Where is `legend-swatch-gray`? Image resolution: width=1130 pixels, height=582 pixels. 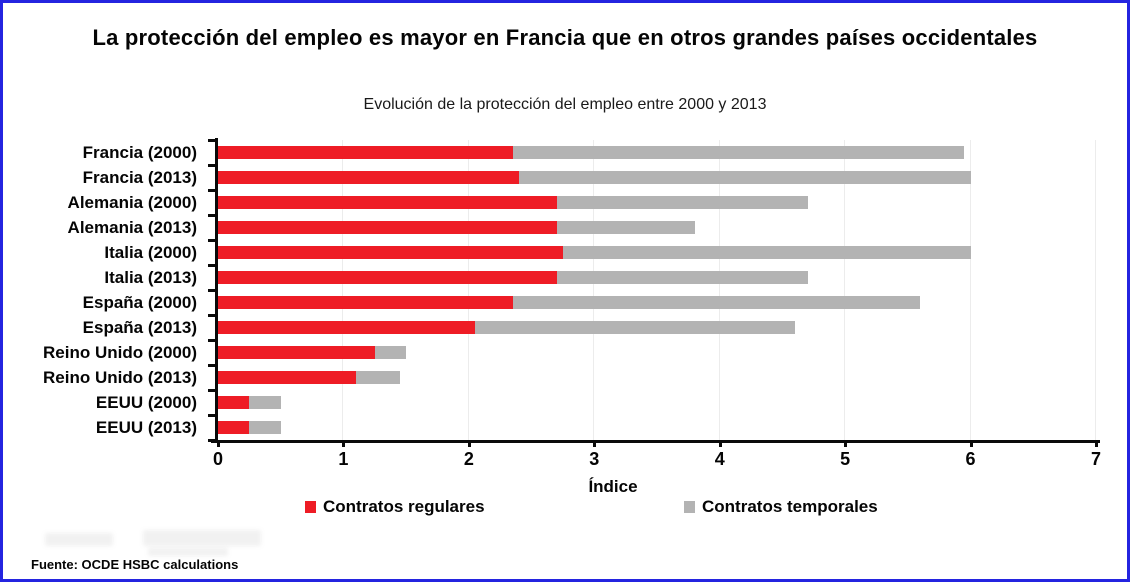
legend-swatch-gray is located at coordinates (689, 507).